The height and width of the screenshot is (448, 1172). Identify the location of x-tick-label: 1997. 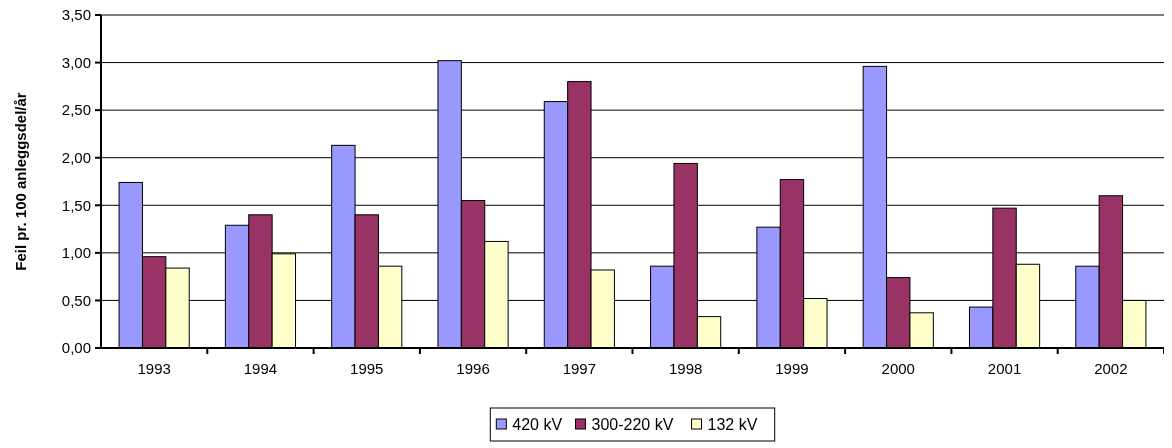
(579, 368).